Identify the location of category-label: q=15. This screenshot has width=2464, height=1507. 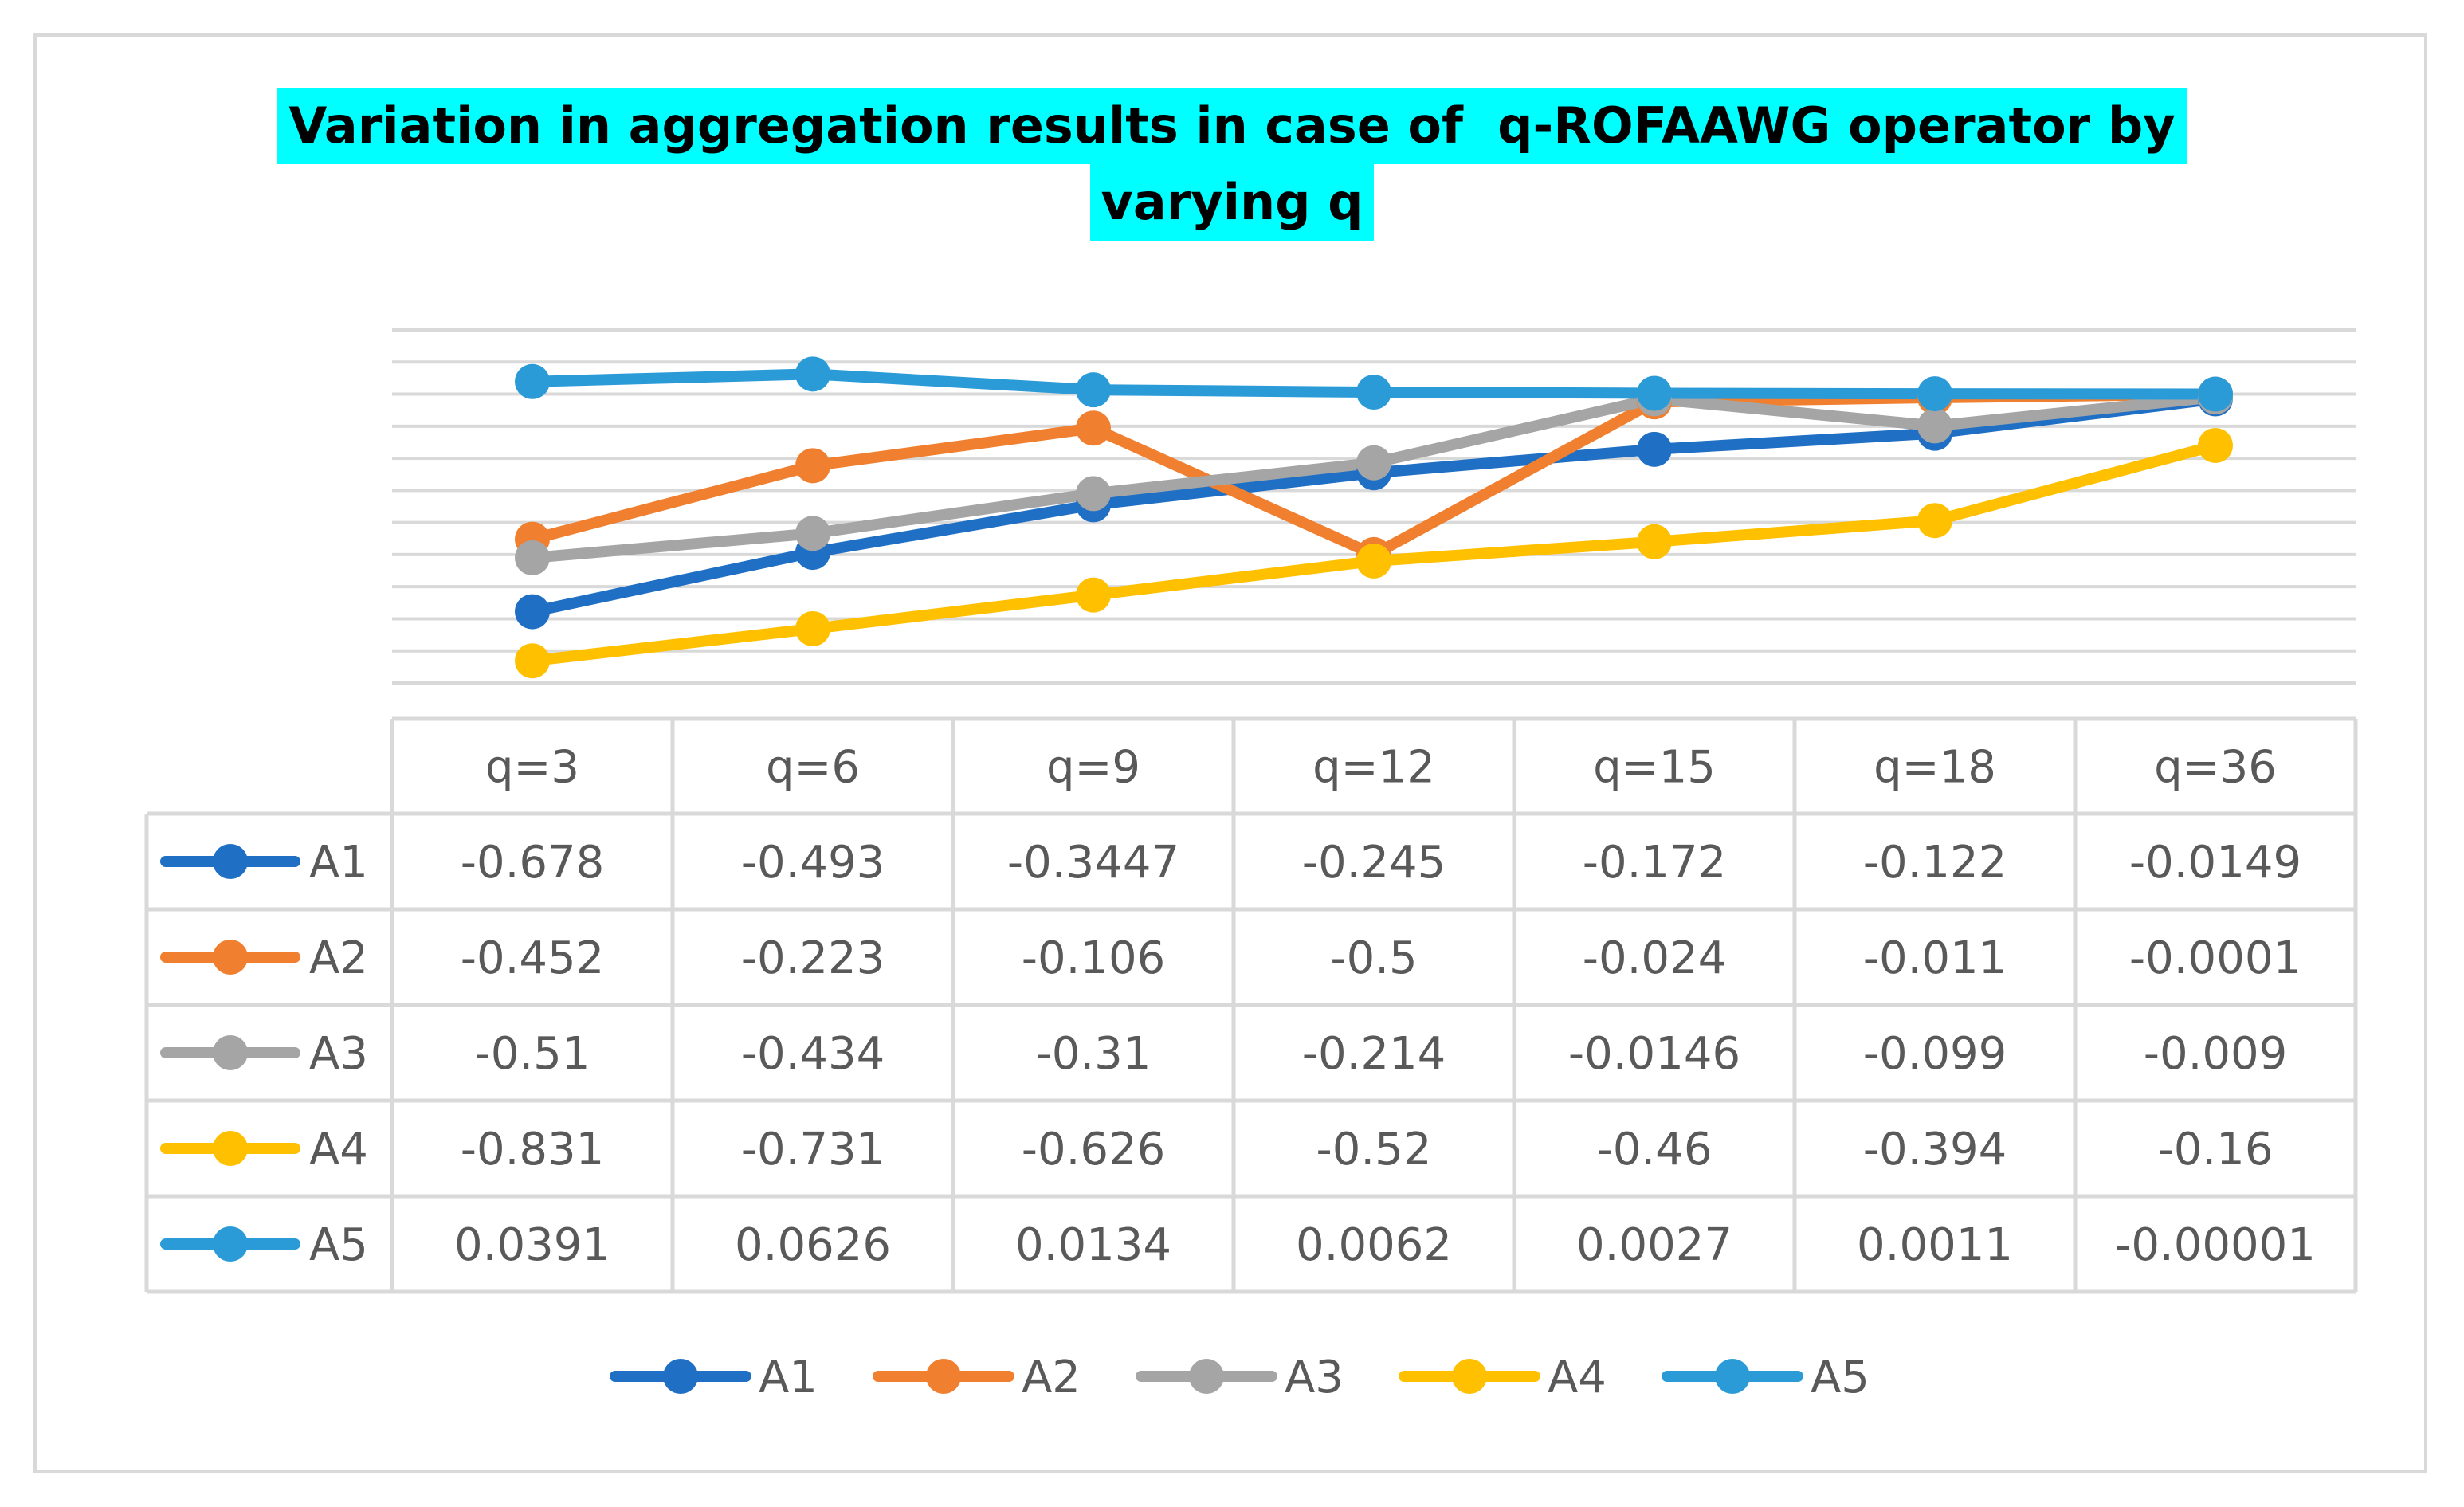
(1654, 768).